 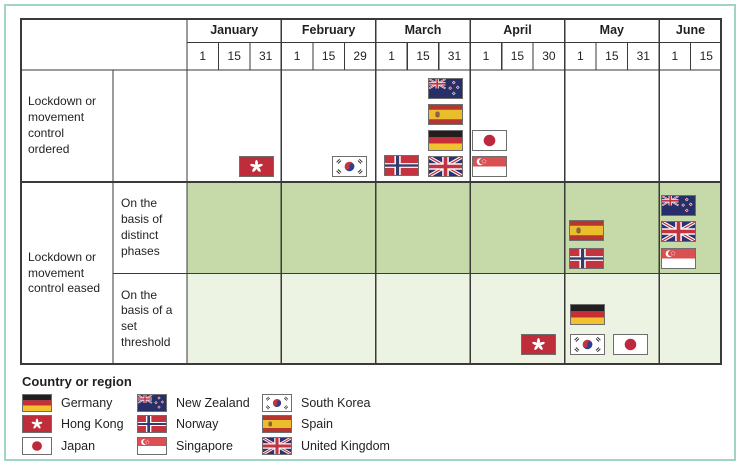 I want to click on legend-entry-nz: New Zealand, so click(x=199, y=402).